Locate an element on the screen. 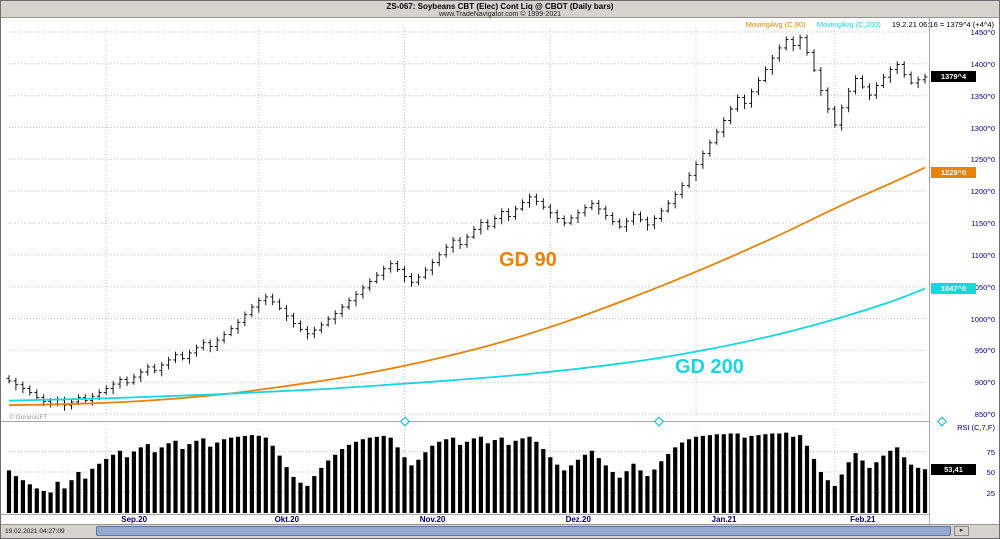 The width and height of the screenshot is (1000, 539). legend-ma200: MovingAvg (C,200) is located at coordinates (848, 24).